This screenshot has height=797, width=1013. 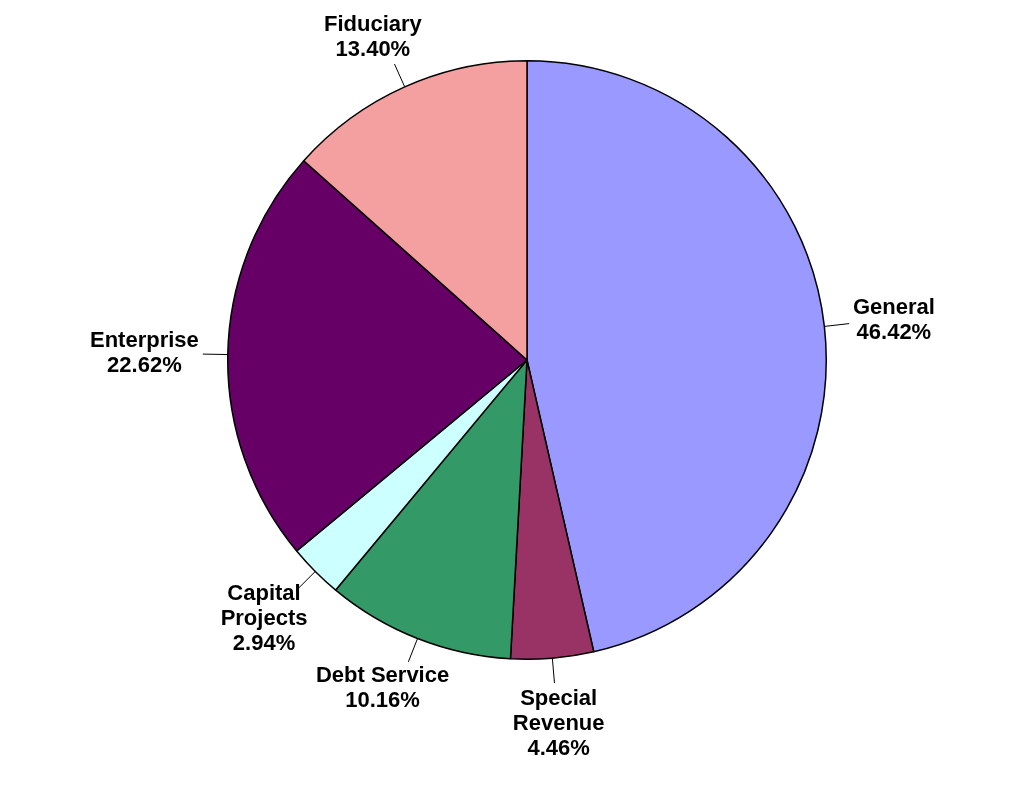 I want to click on slice-label: Enterprise, so click(x=144, y=340).